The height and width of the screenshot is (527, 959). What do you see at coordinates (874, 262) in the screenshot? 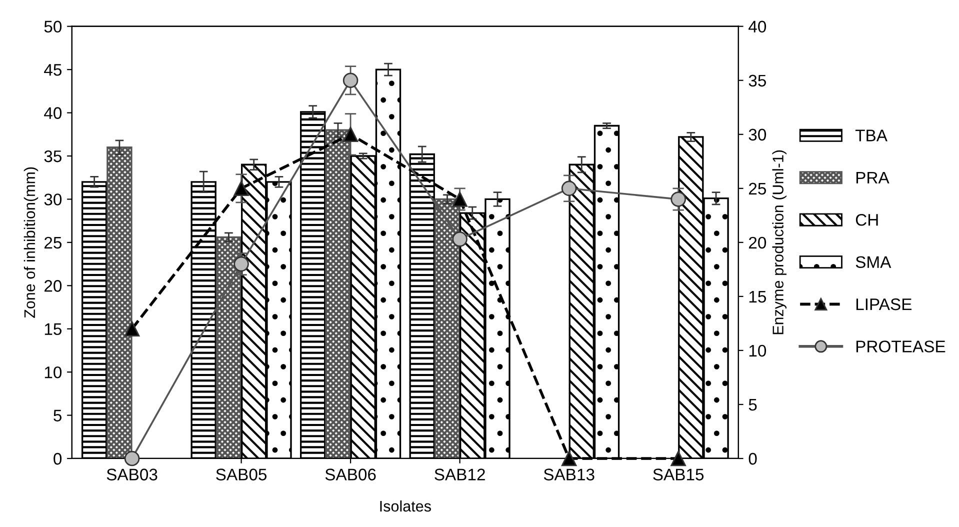
I see `legend-label: SMA` at bounding box center [874, 262].